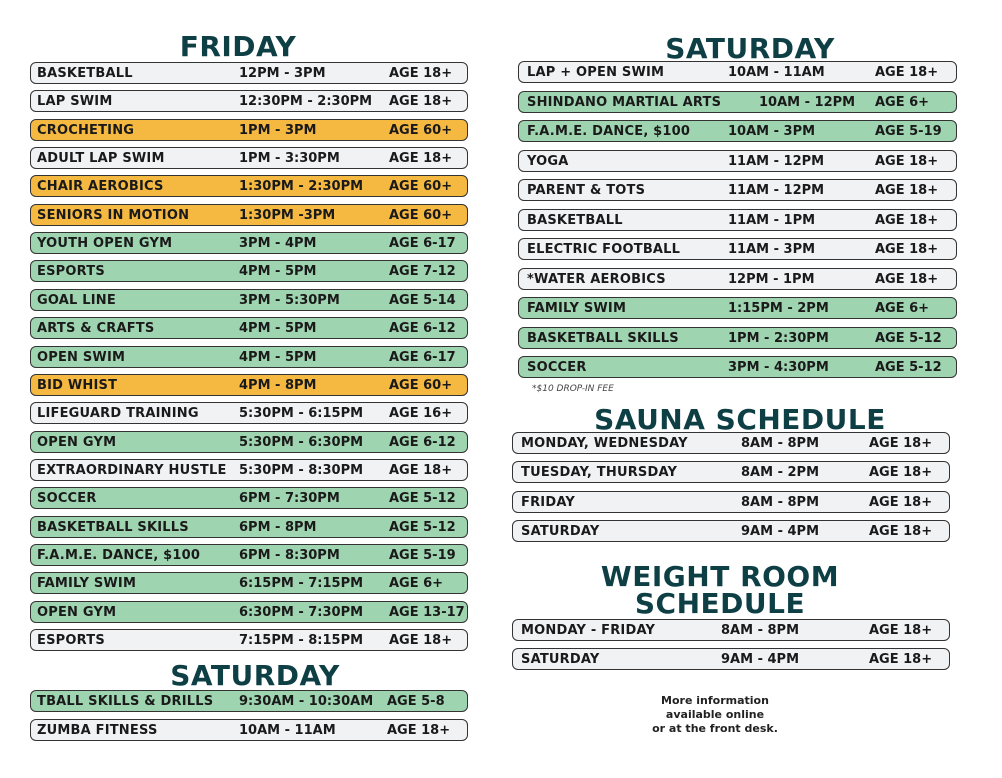 Image resolution: width=1002 pixels, height=778 pixels. What do you see at coordinates (731, 443) in the screenshot?
I see `sauna-row: MONDAY, WEDNESDAY 8AM - 8PM AGE 18+` at bounding box center [731, 443].